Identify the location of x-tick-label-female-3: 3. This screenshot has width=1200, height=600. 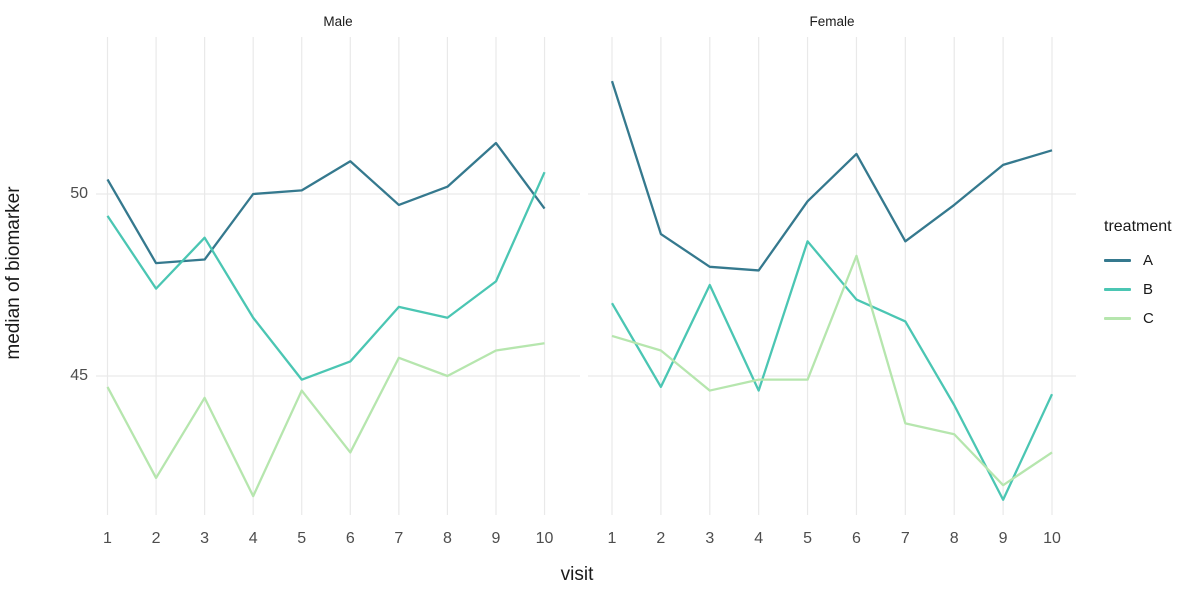
(710, 538).